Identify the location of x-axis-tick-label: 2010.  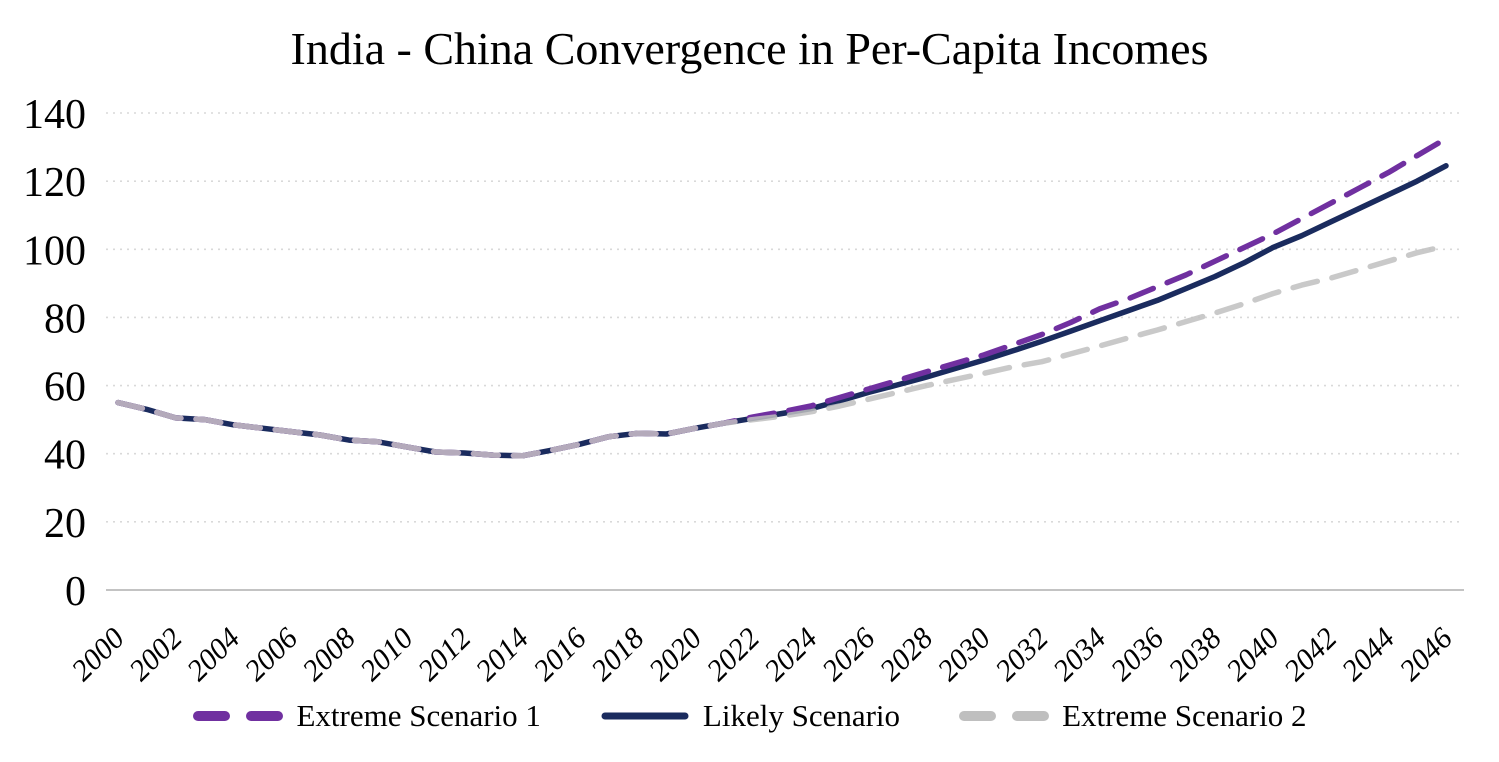
(387, 655).